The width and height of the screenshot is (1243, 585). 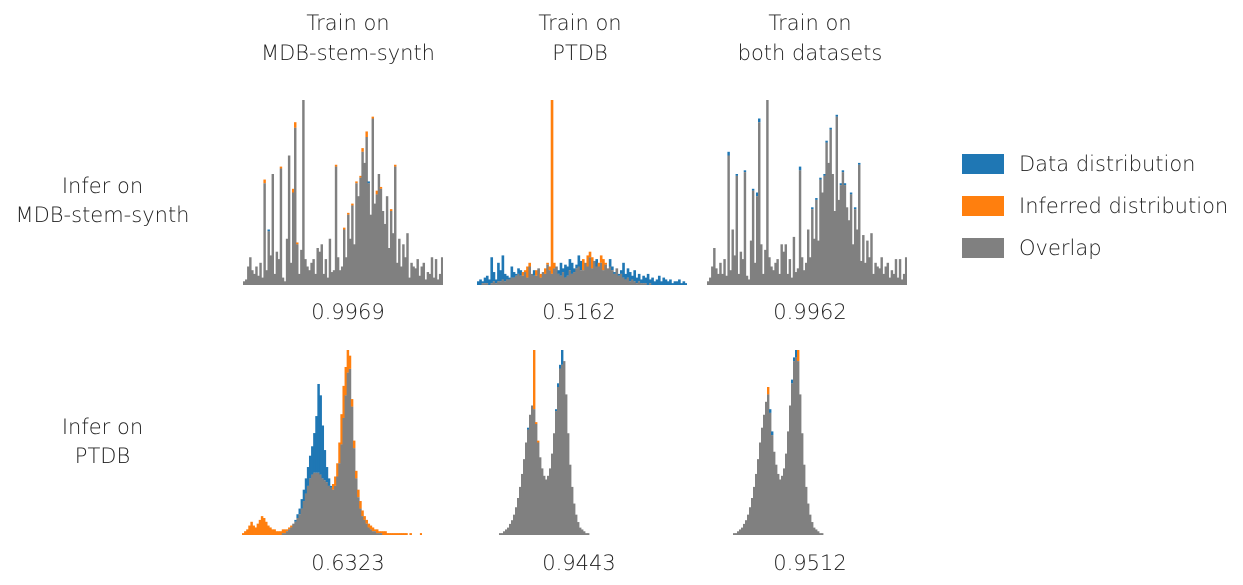 What do you see at coordinates (983, 248) in the screenshot?
I see `legend-swatch-overlap` at bounding box center [983, 248].